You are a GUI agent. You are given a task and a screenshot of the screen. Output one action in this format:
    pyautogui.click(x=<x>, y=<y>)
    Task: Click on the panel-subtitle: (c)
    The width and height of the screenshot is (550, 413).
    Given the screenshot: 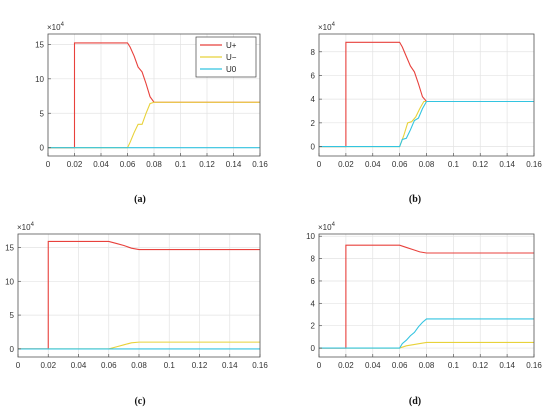 What is the action you would take?
    pyautogui.click(x=139, y=401)
    